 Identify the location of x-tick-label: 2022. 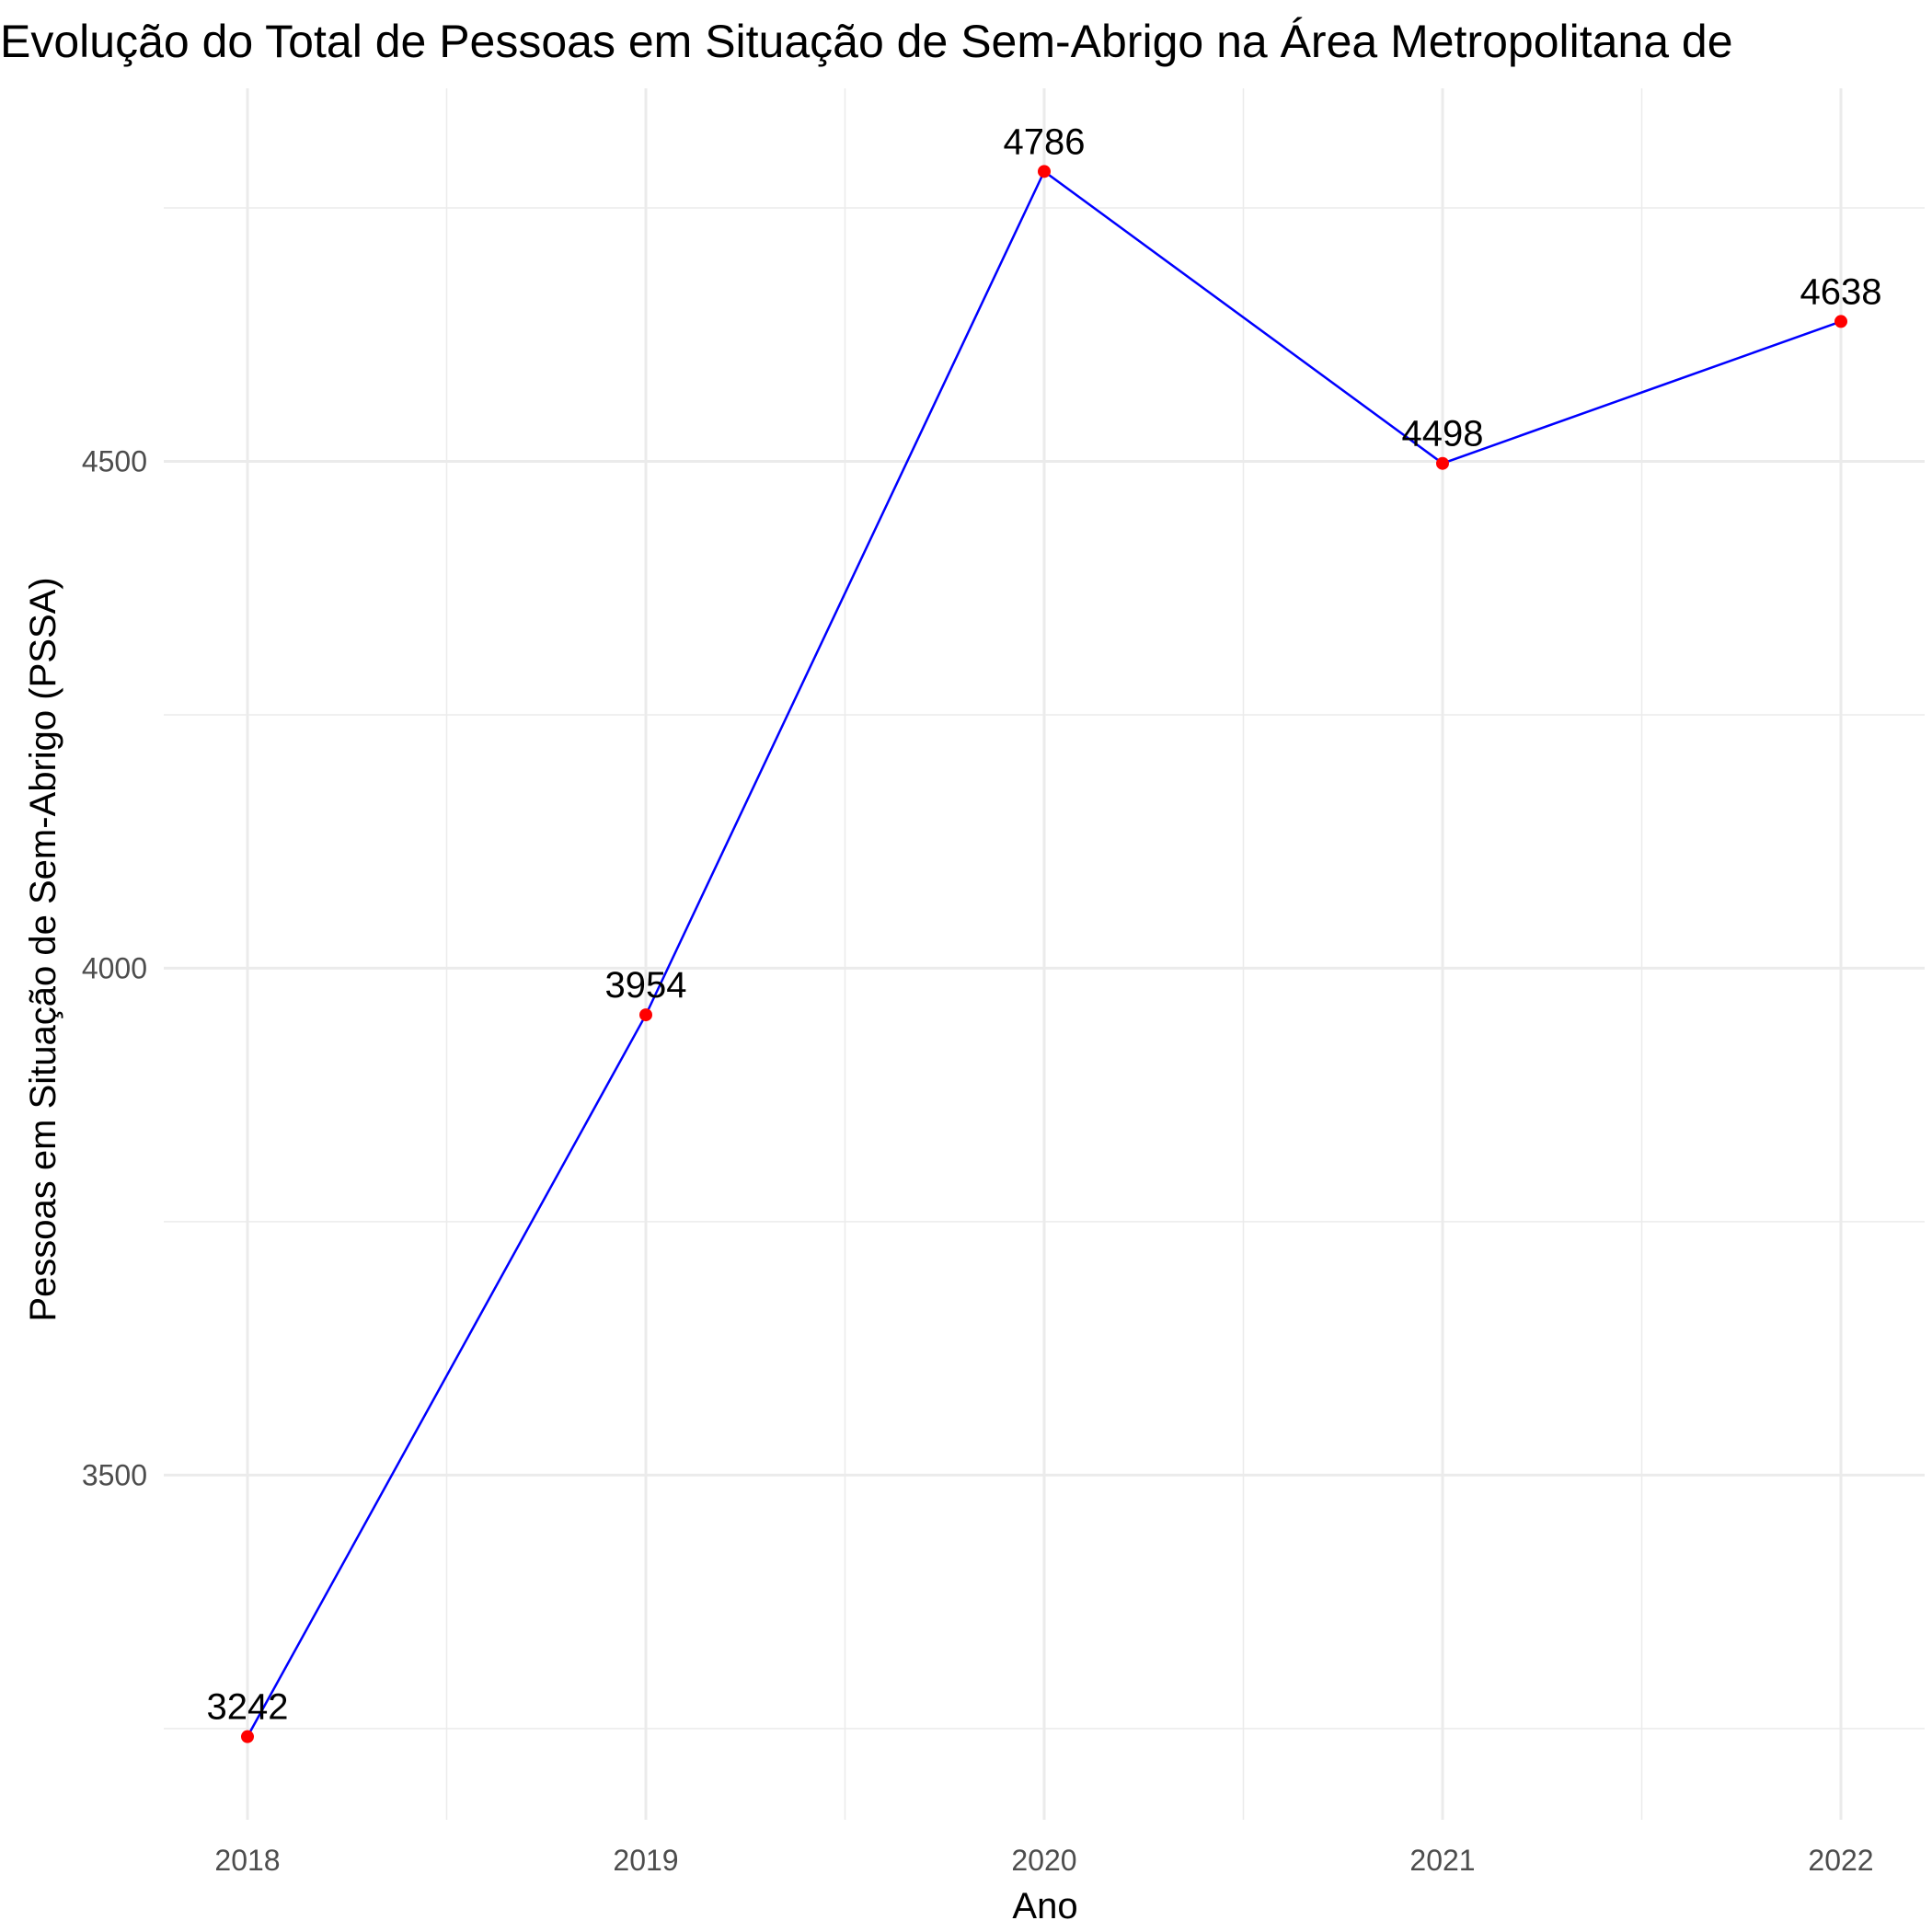
(1840, 1860).